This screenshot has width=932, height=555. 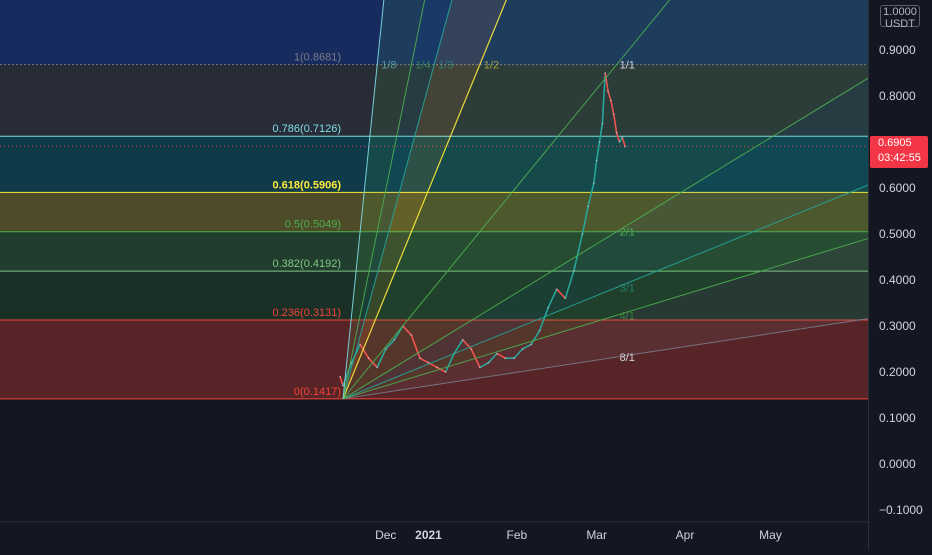 What do you see at coordinates (313, 225) in the screenshot?
I see `fib-level-label: 0.5(0.5049)` at bounding box center [313, 225].